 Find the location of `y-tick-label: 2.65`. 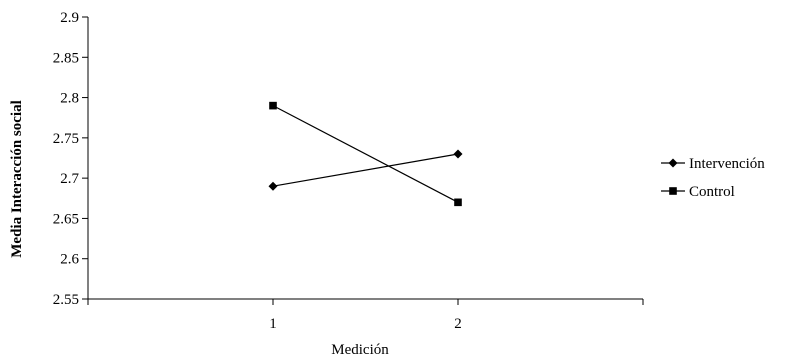

y-tick-label: 2.65 is located at coordinates (66, 219).